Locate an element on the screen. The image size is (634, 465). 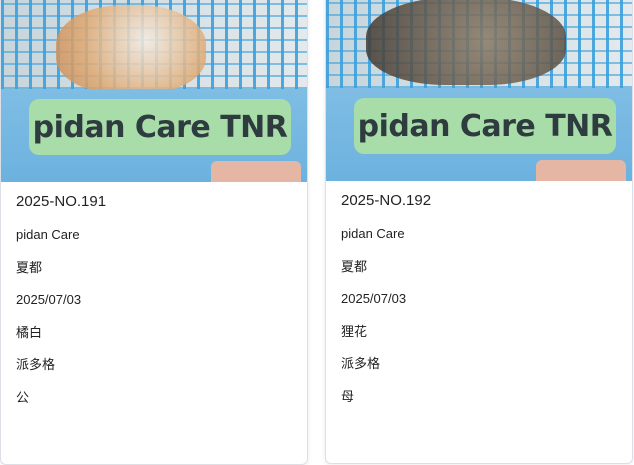
sex: 公 is located at coordinates (23, 397).